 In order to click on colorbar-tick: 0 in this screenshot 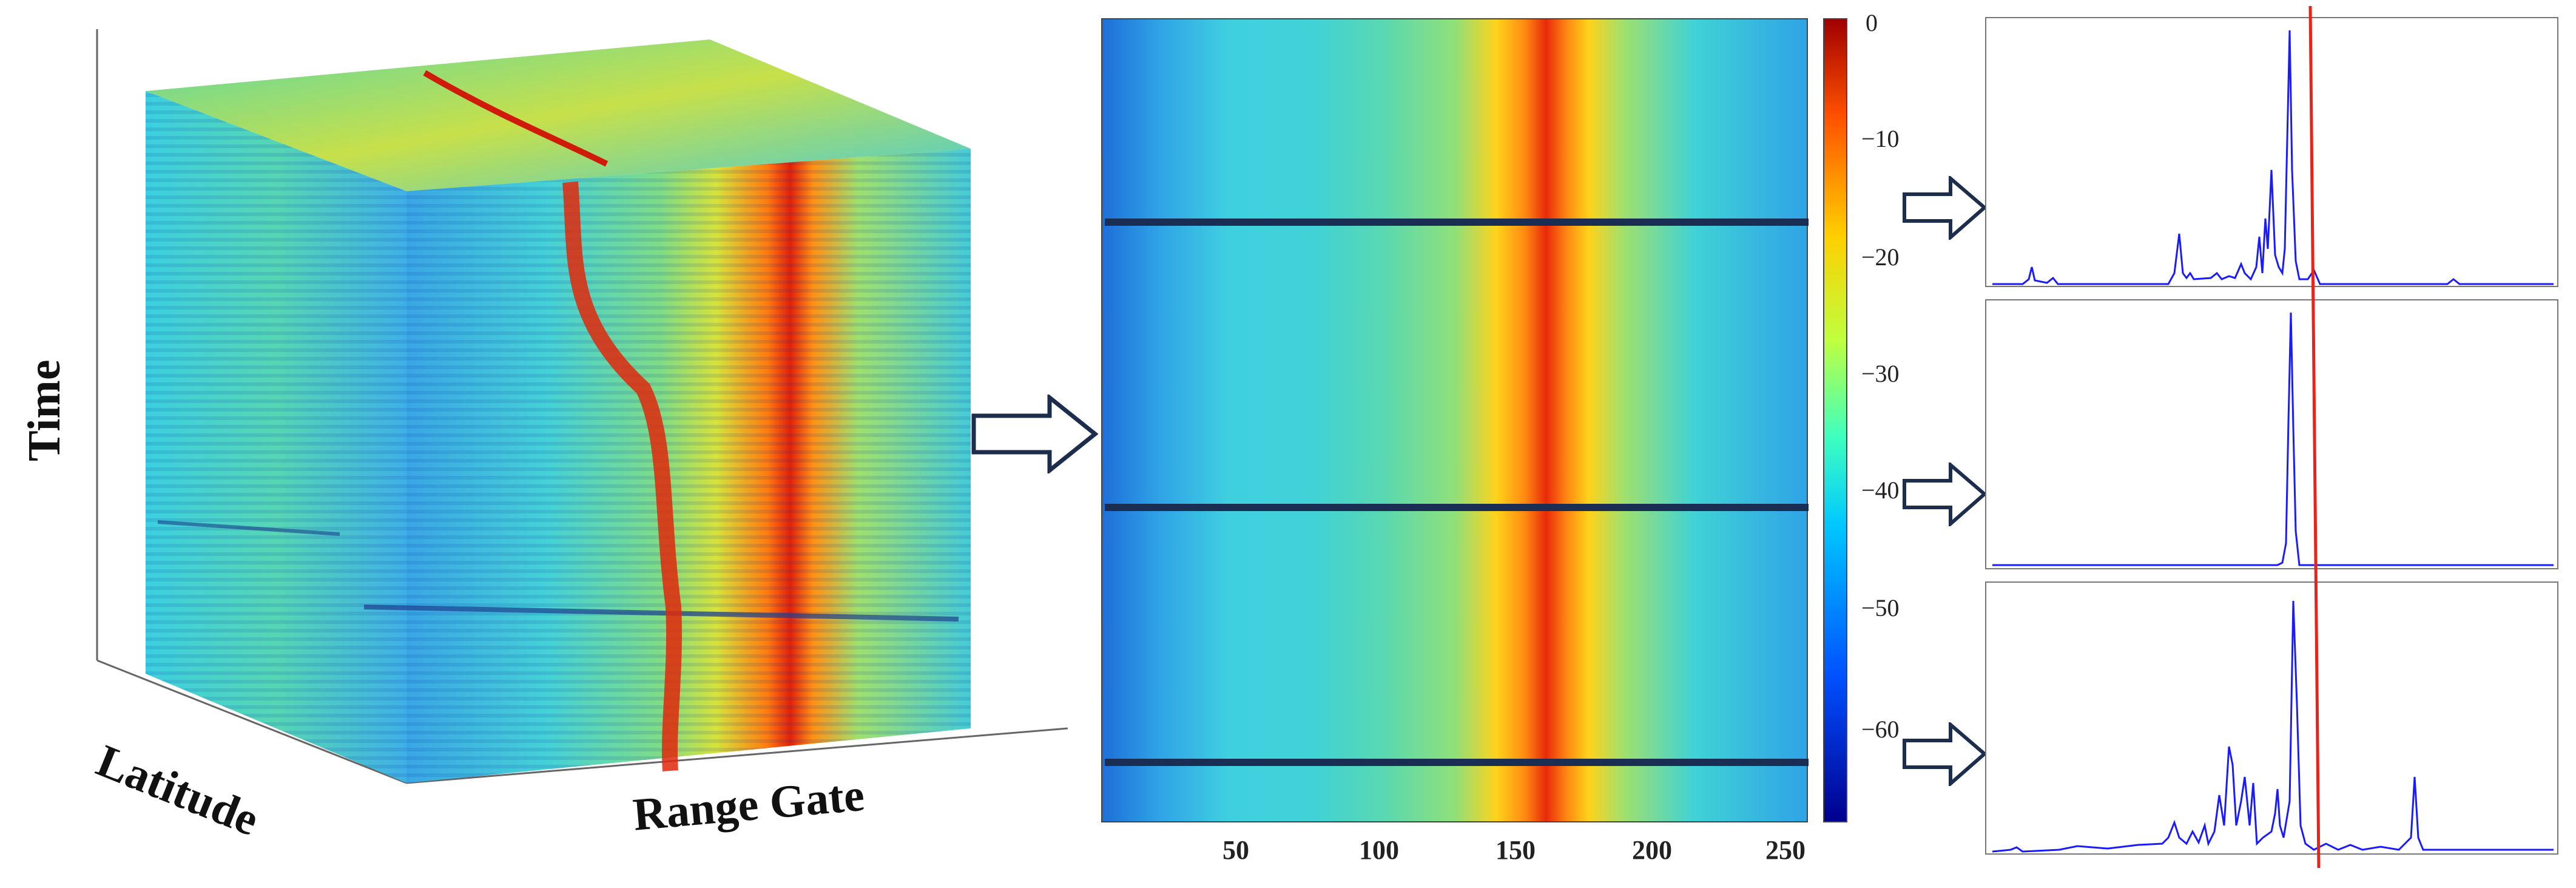, I will do `click(1872, 22)`.